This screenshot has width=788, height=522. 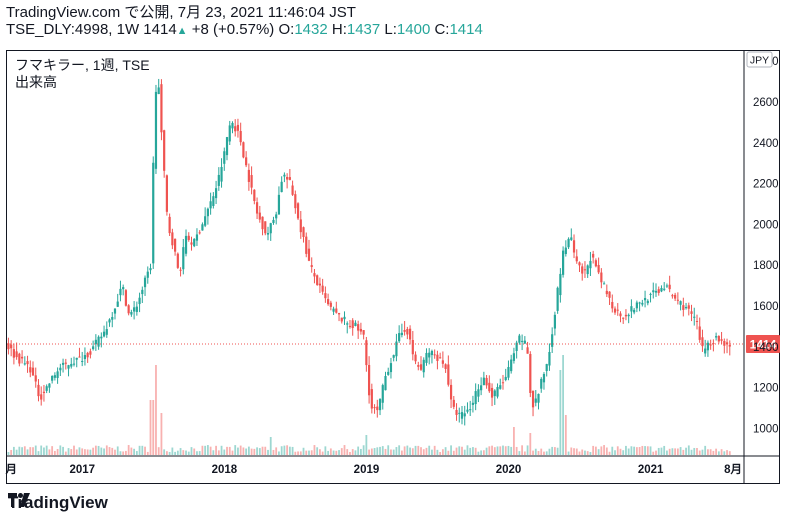 What do you see at coordinates (442, 29) in the screenshot?
I see `close-label: C:` at bounding box center [442, 29].